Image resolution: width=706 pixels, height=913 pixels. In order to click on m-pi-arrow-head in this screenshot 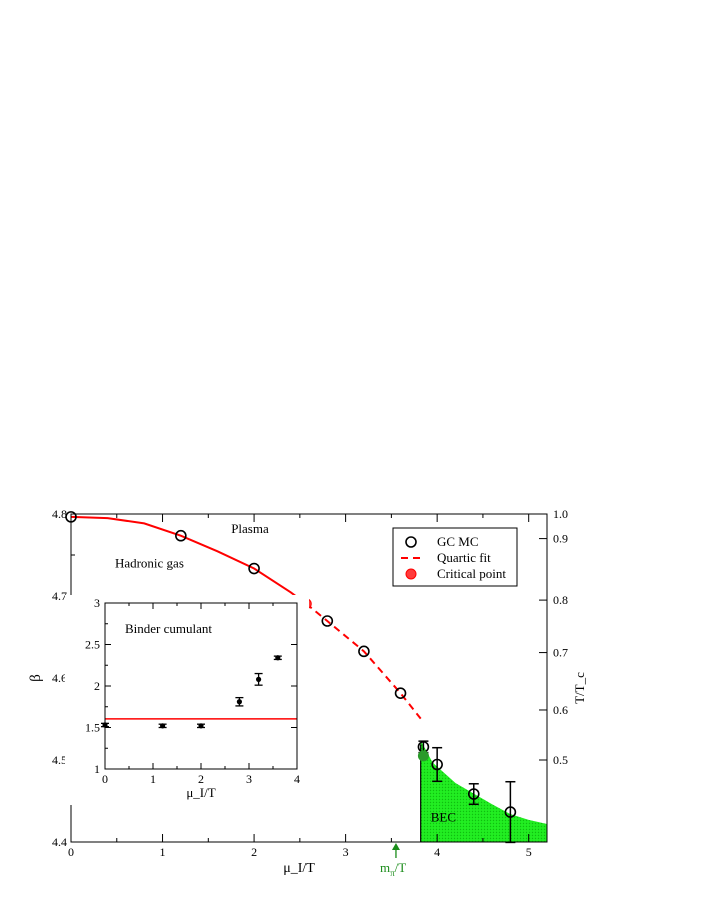, I will do `click(395, 846)`.